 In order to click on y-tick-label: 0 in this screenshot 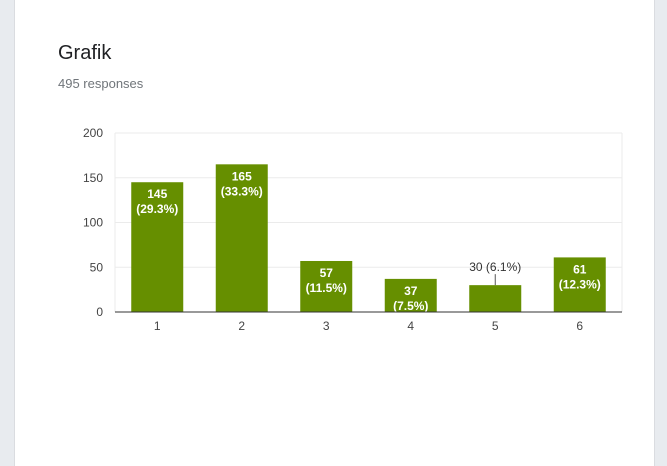, I will do `click(99, 312)`.